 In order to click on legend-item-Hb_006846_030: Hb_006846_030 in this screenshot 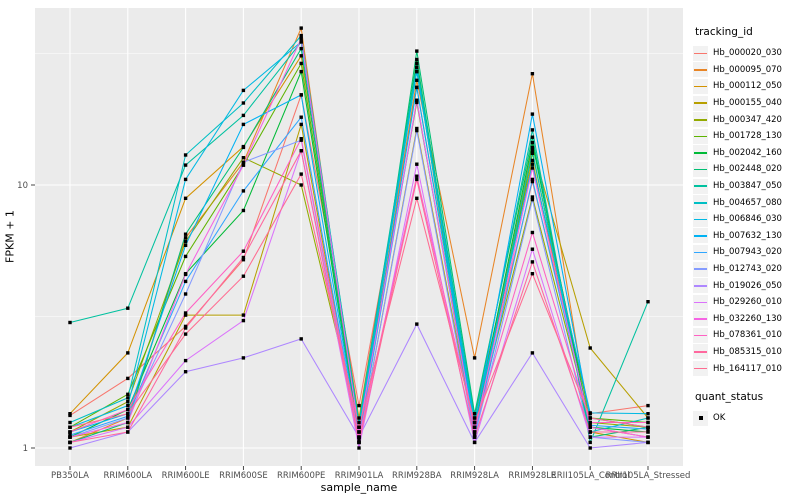, I will do `click(746, 219)`.